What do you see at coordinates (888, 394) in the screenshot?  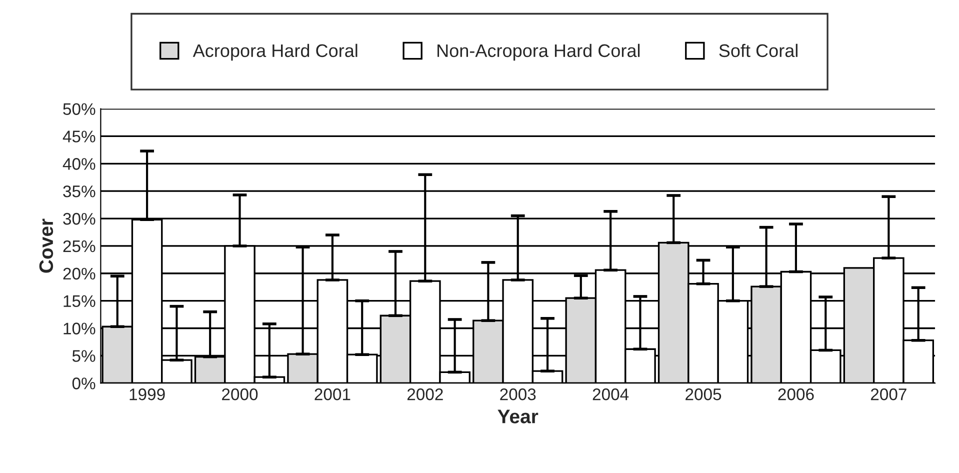 I see `x-tick-label: 2007` at bounding box center [888, 394].